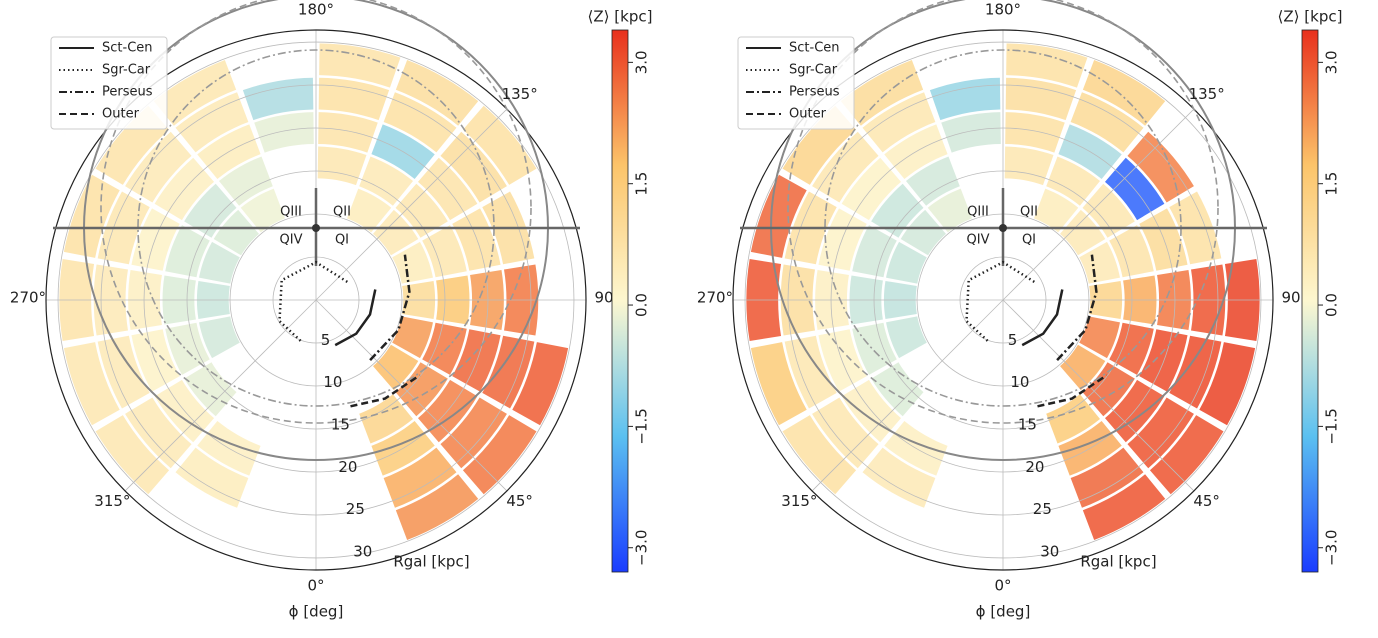  Describe the element at coordinates (813, 70) in the screenshot. I see `legend-label: Sgr-Car` at that location.